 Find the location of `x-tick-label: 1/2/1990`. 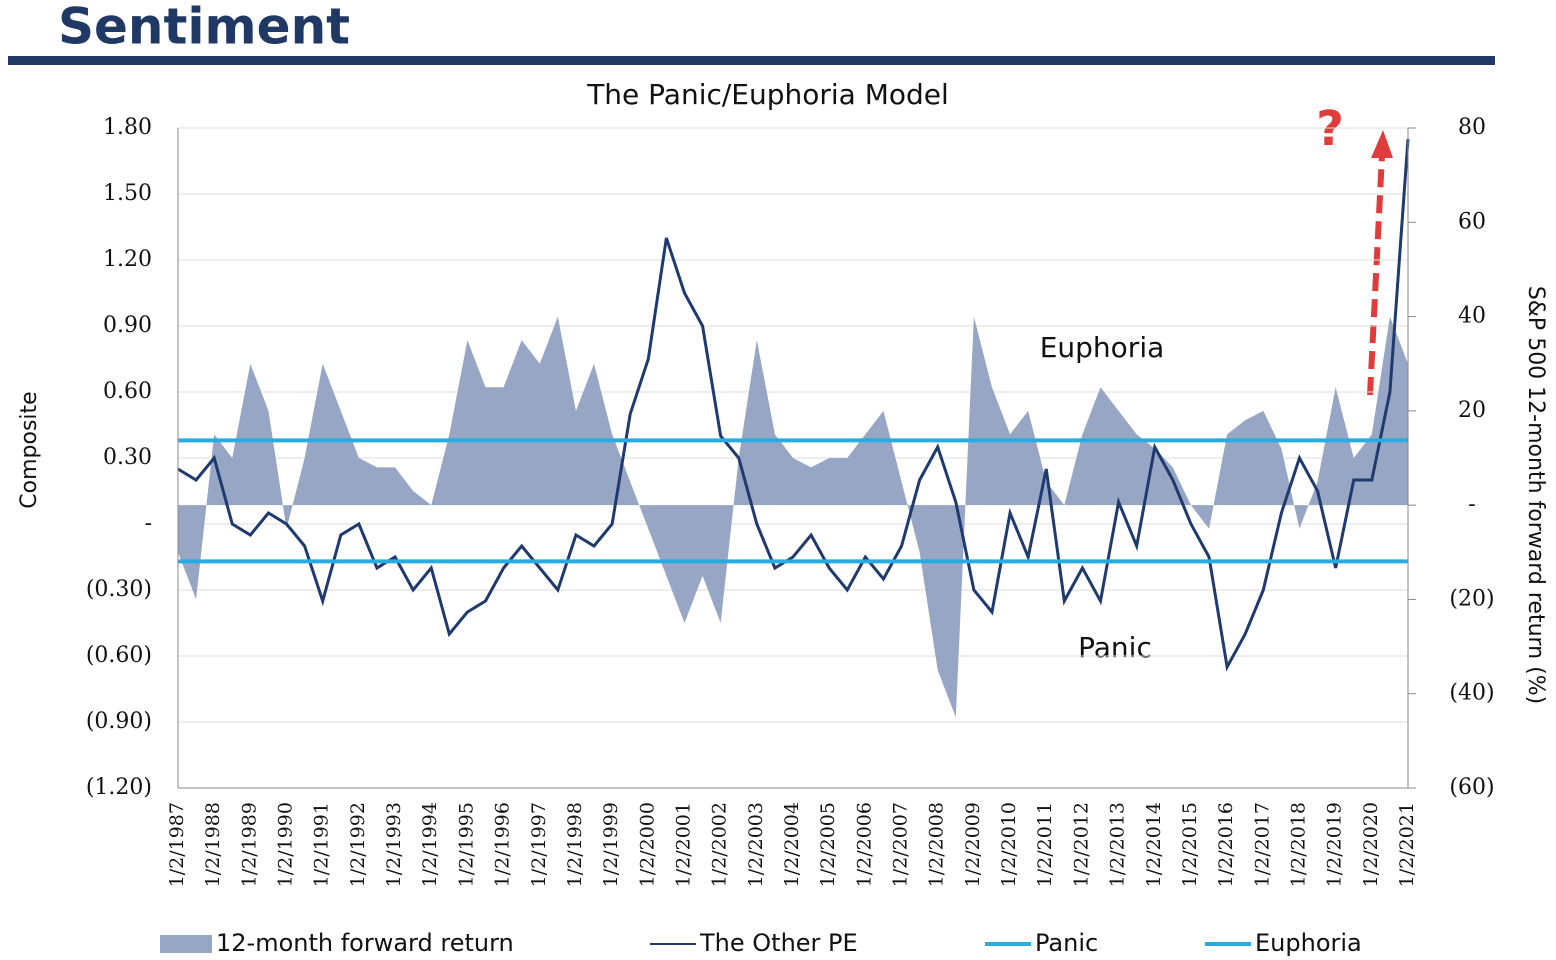

x-tick-label: 1/2/1990 is located at coordinates (286, 844).